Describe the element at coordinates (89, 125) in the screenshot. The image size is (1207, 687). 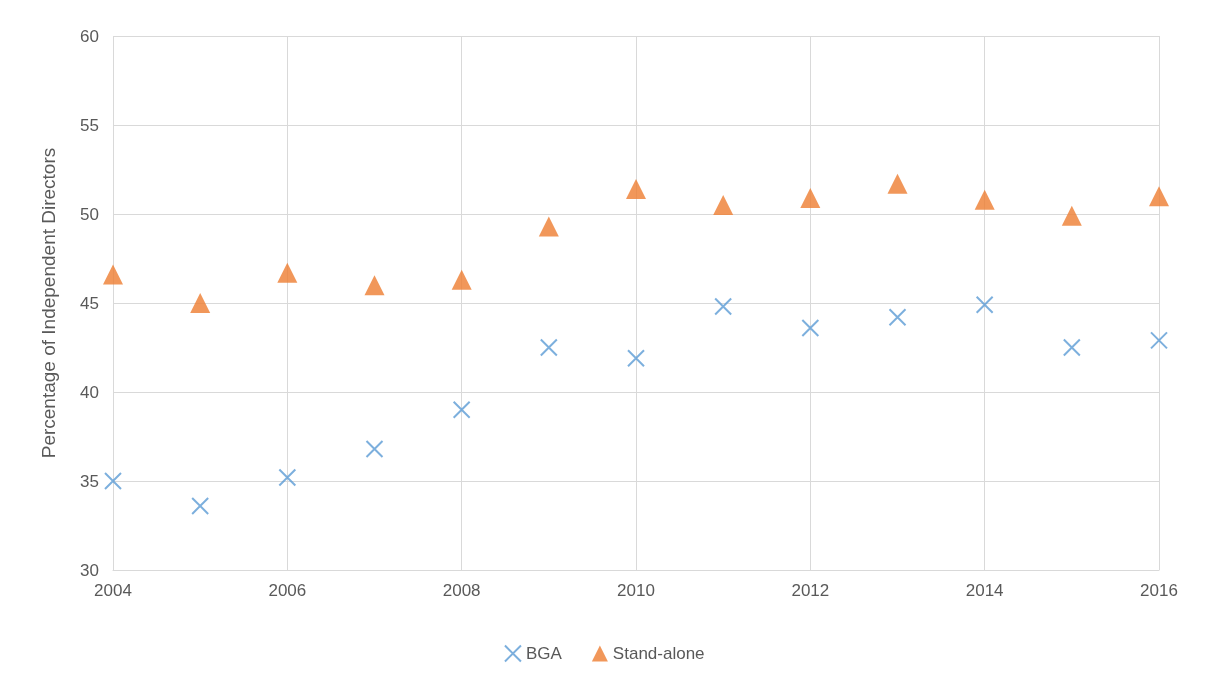
I see `y-tick-label: 55` at that location.